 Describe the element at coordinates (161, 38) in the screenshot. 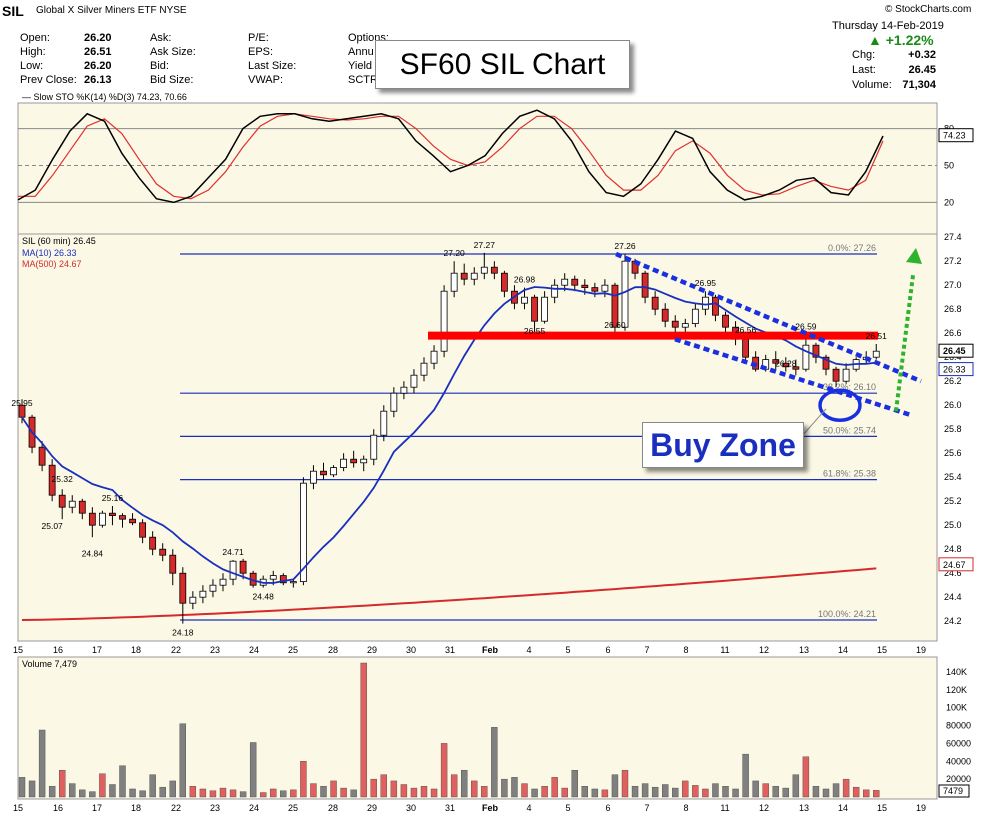

I see `field-label: Ask:` at that location.